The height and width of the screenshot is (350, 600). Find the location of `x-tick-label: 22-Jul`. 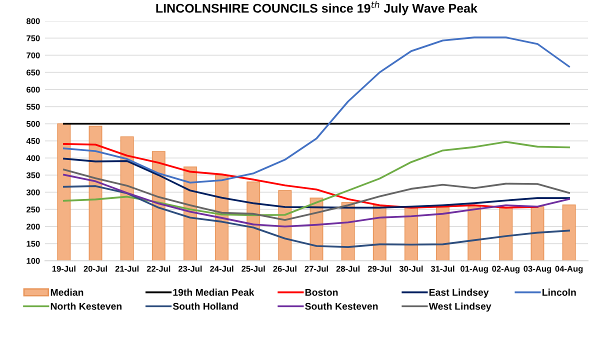

x-tick-label: 22-Jul is located at coordinates (158, 269).